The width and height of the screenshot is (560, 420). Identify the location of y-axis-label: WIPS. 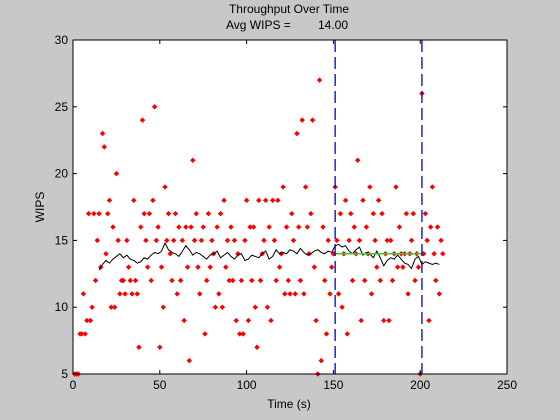
(40, 207).